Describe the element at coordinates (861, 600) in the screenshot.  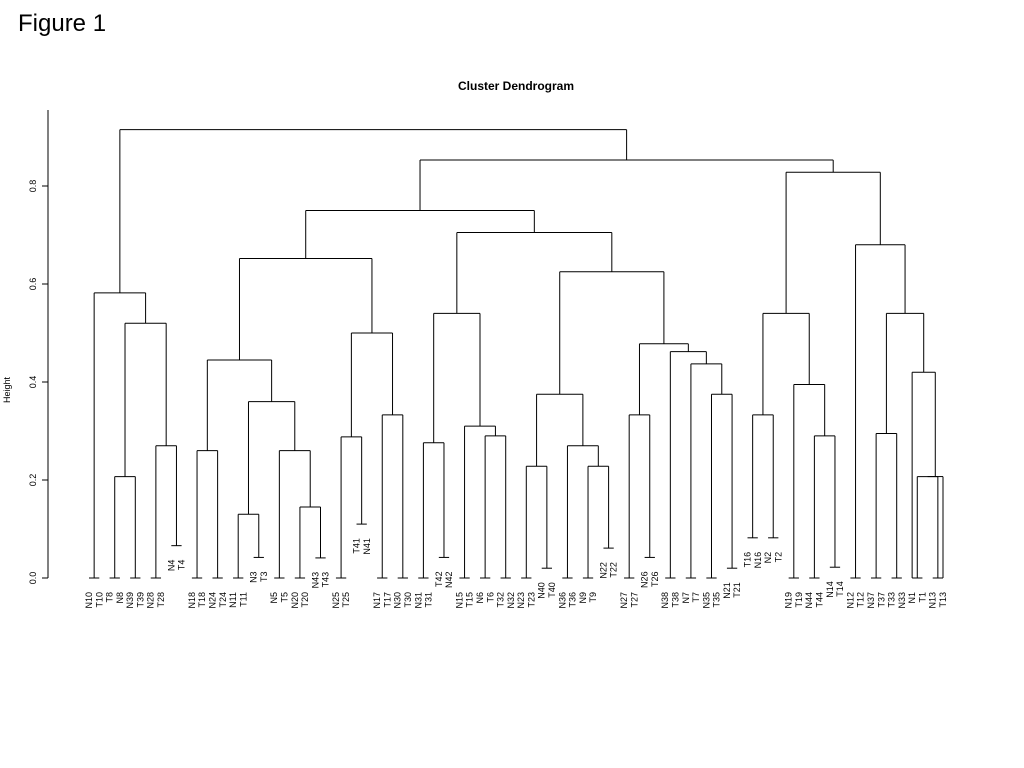
I see `leaf-label: T12` at that location.